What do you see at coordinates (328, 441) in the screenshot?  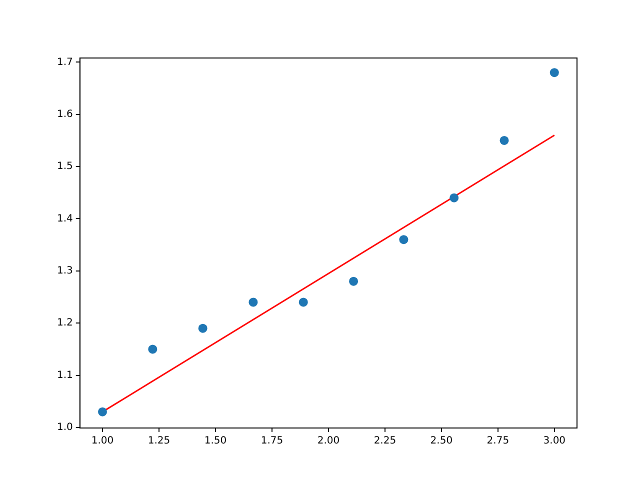 I see `x-tick-label: 2.00` at bounding box center [328, 441].